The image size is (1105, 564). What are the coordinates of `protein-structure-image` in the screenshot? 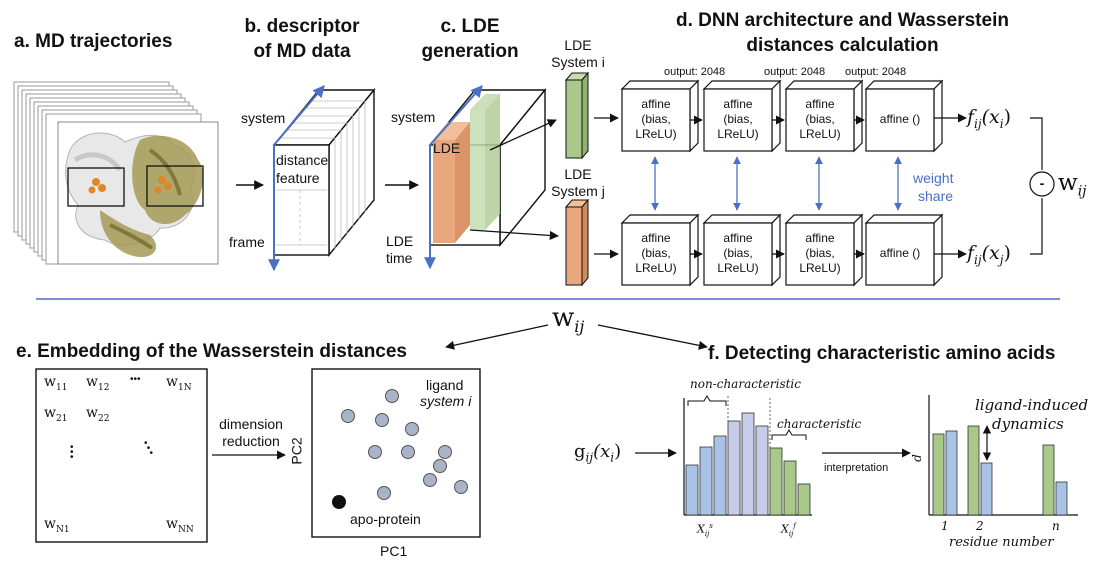 It's located at (134, 195).